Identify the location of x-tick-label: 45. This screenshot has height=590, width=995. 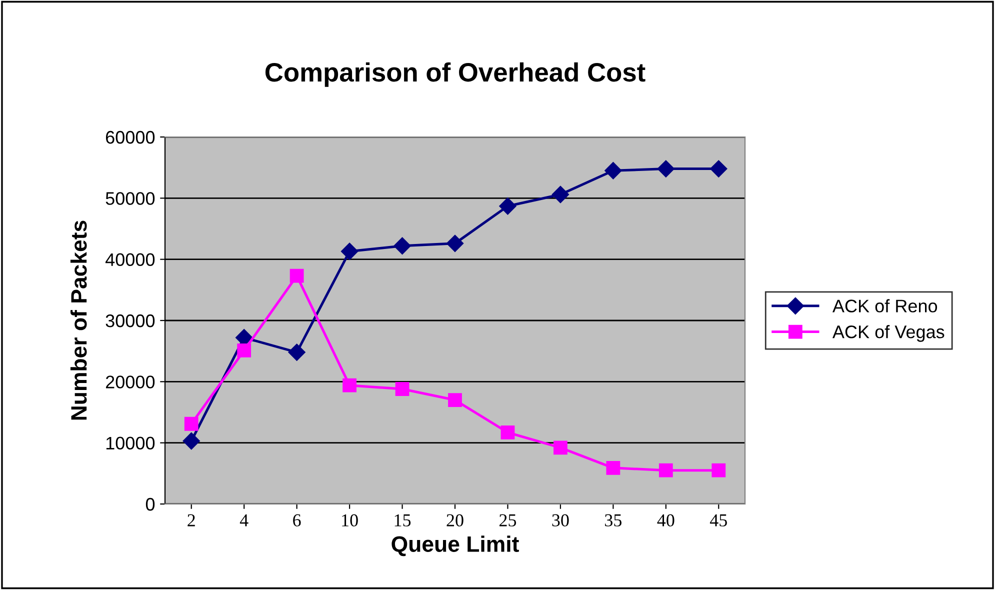
(718, 520).